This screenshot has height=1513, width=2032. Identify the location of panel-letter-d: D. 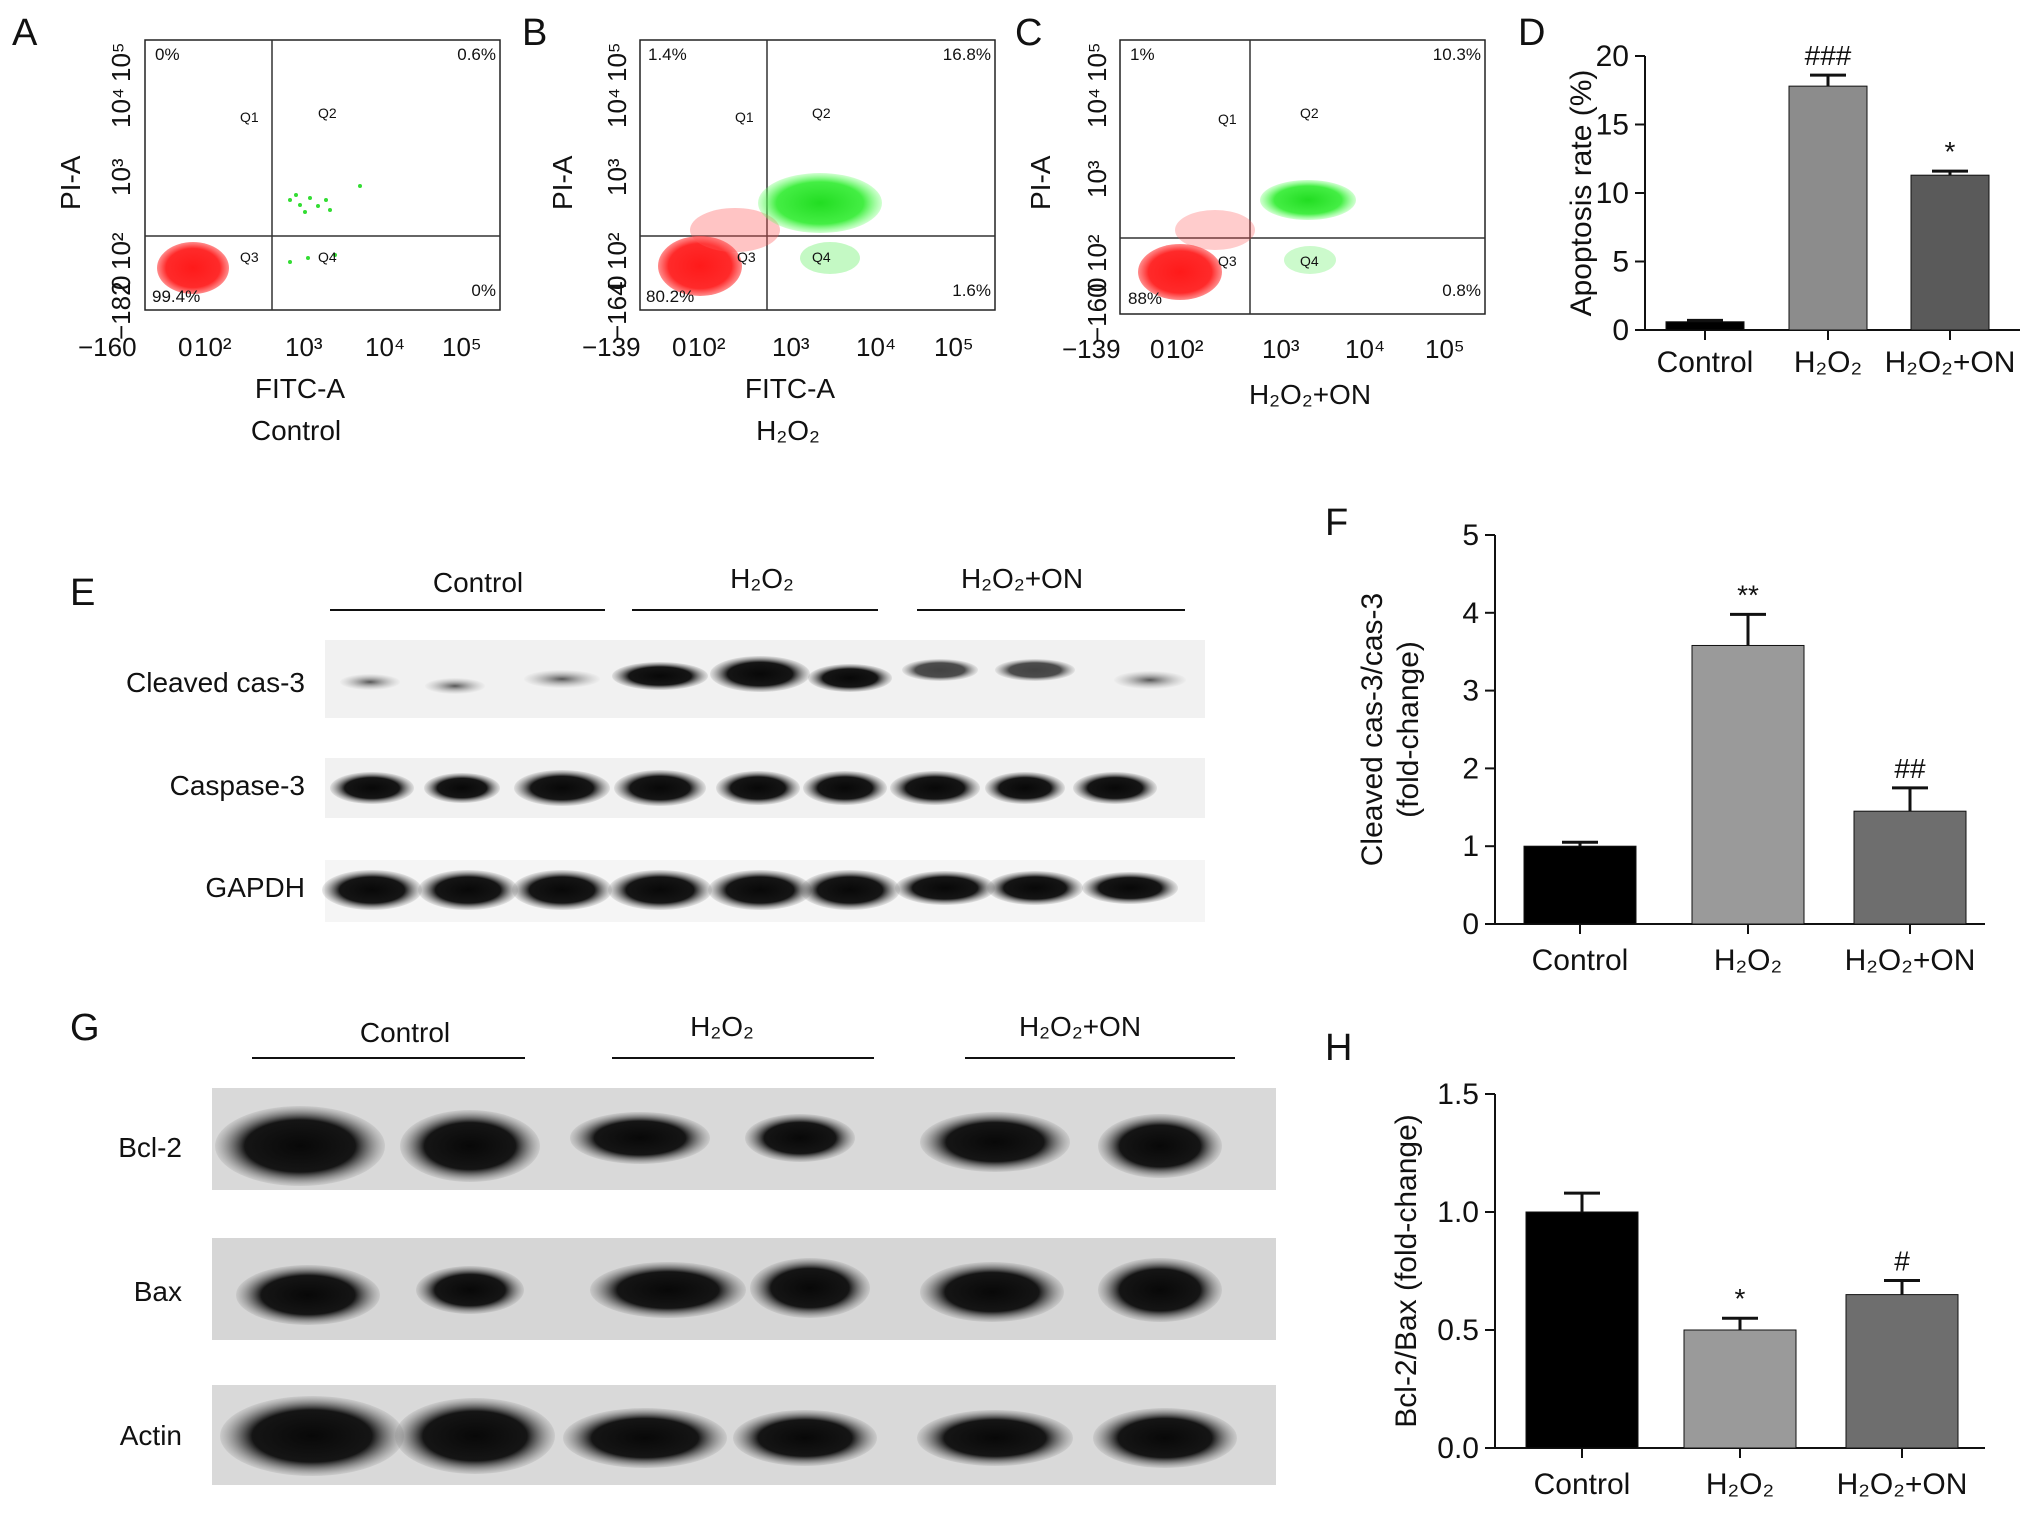
(1531, 33).